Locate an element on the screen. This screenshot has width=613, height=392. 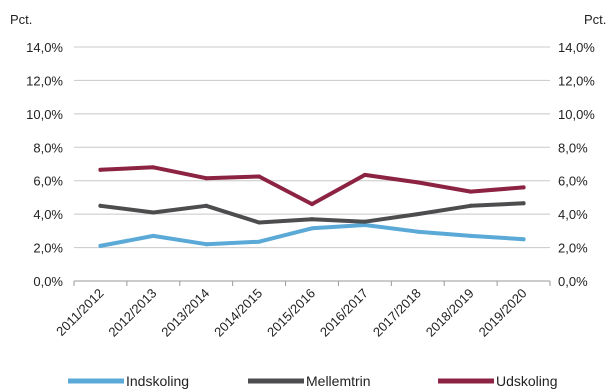
series-line-udskoling is located at coordinates (312, 186).